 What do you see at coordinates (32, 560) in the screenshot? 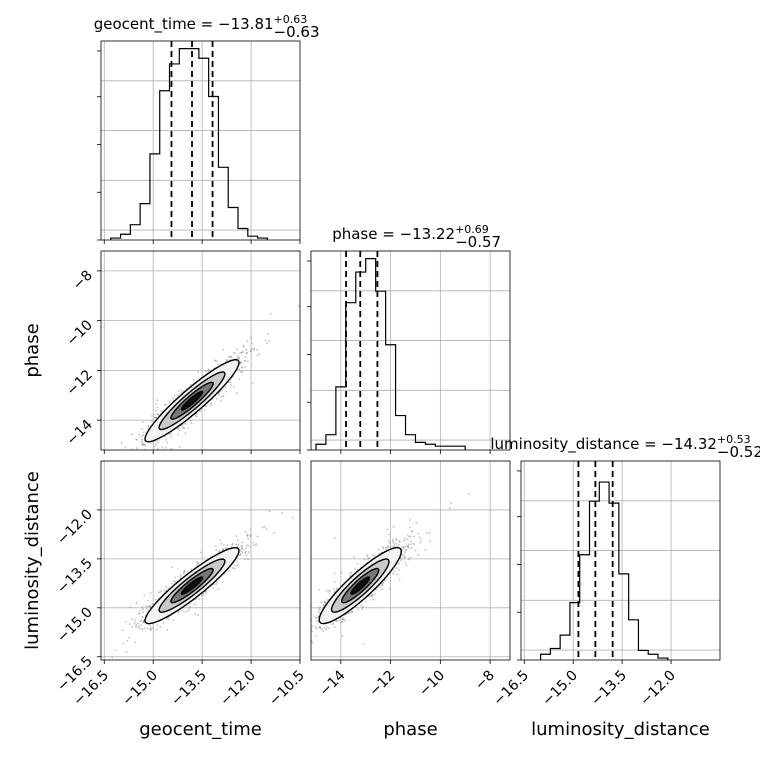
I see `y-axis-label-luminosity_distance: luminosity_distance` at bounding box center [32, 560].